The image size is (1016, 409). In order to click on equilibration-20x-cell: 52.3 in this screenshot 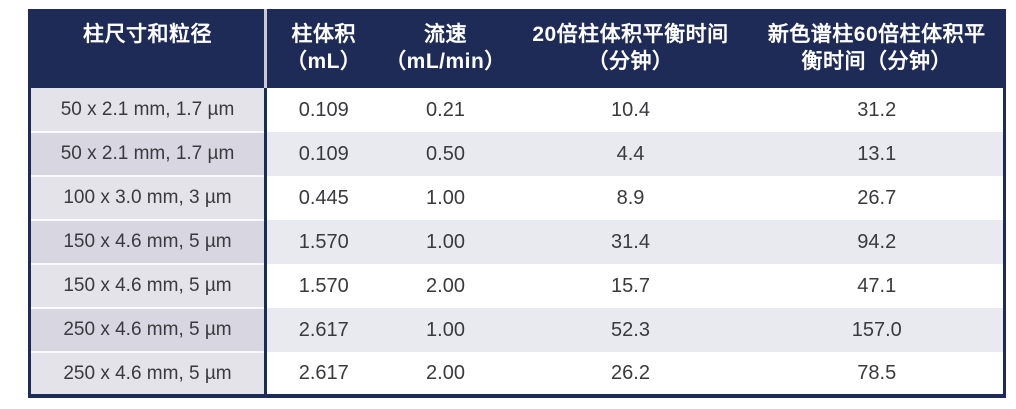, I will do `click(630, 330)`.